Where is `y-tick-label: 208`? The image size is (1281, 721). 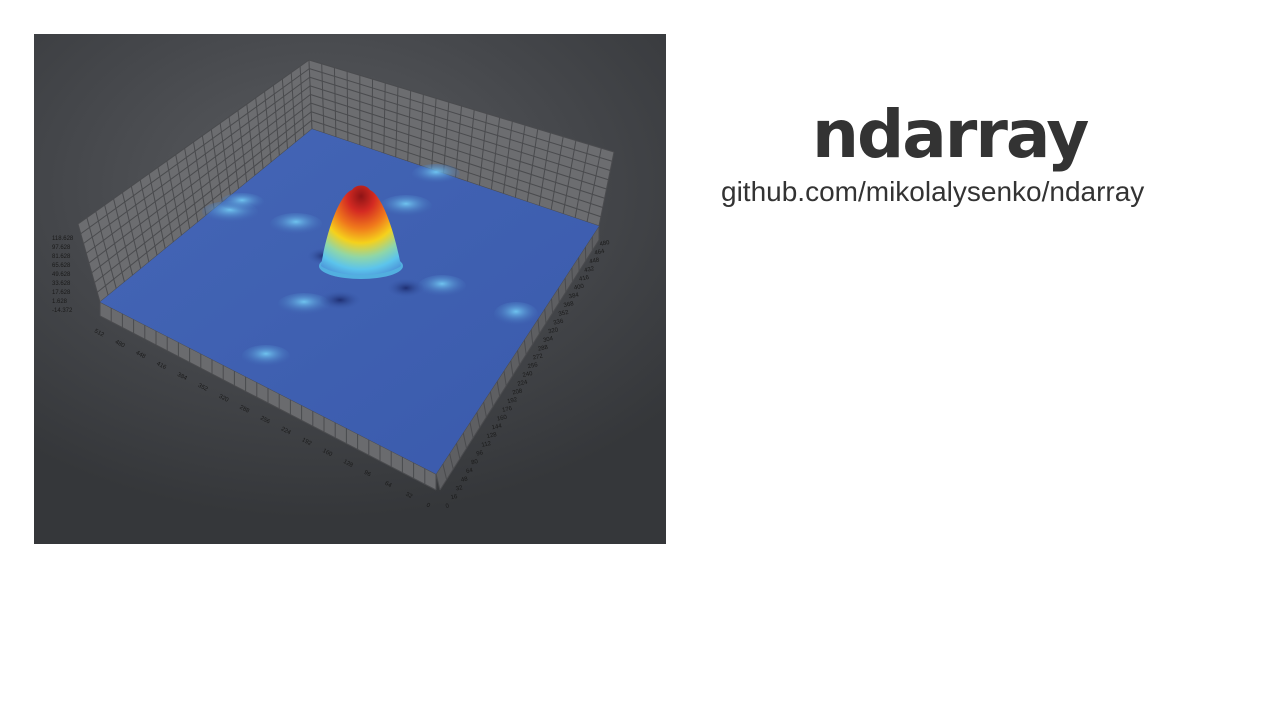 y-tick-label: 208 is located at coordinates (518, 392).